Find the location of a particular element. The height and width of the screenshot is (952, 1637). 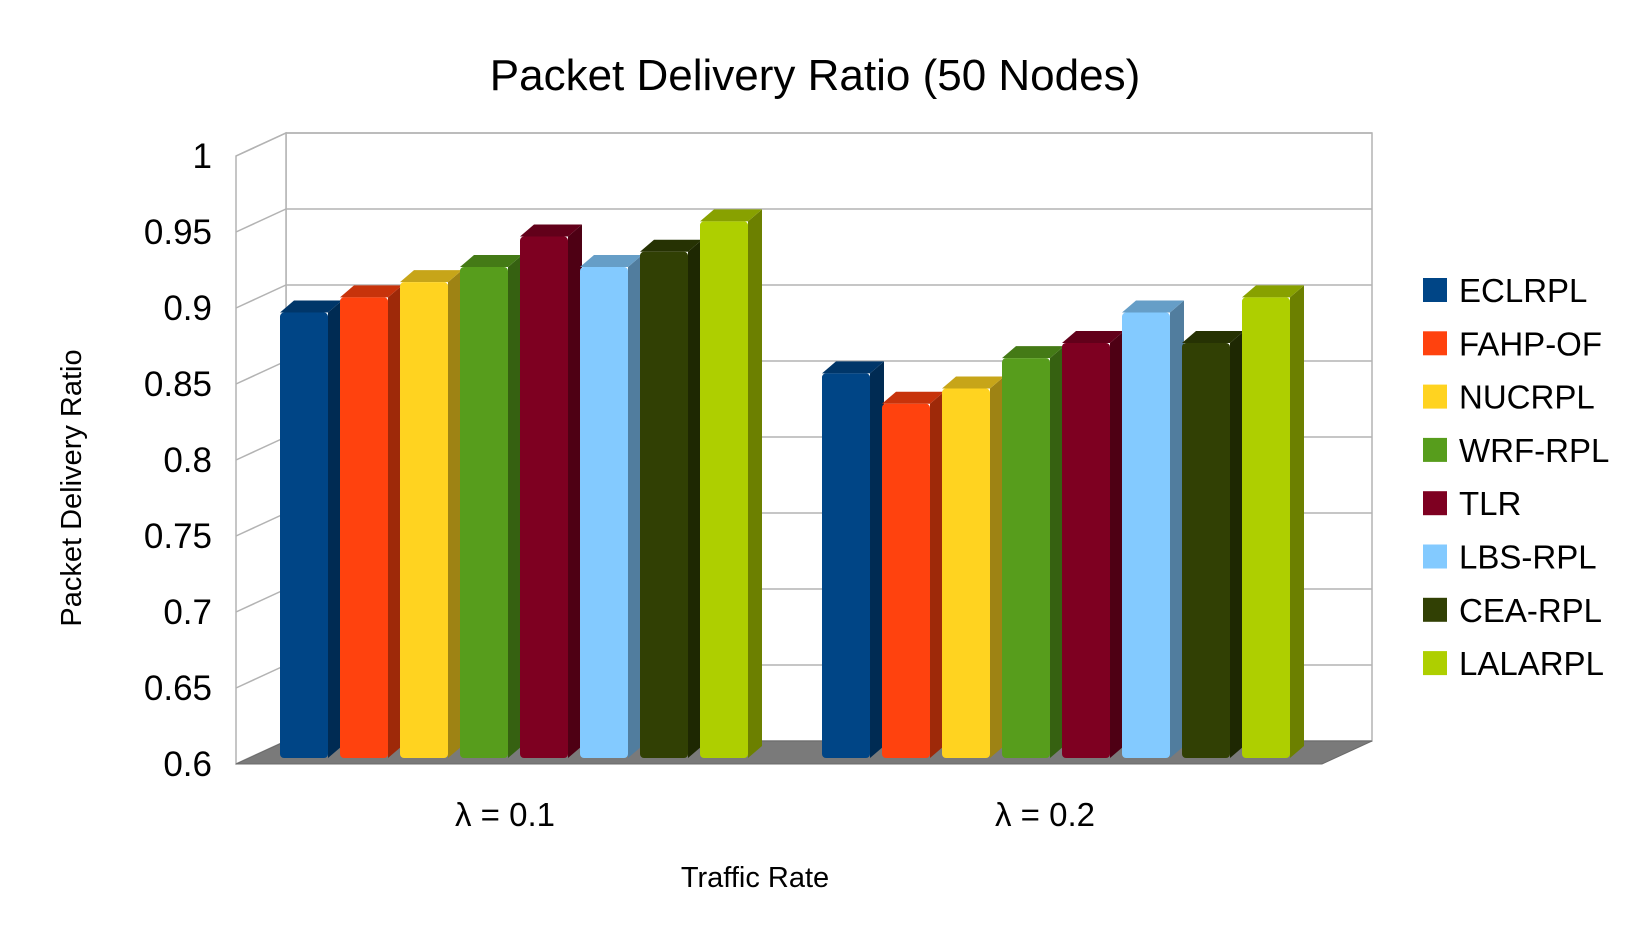

chart-title: Packet Delivery Ratio (50 Nodes) is located at coordinates (815, 75).